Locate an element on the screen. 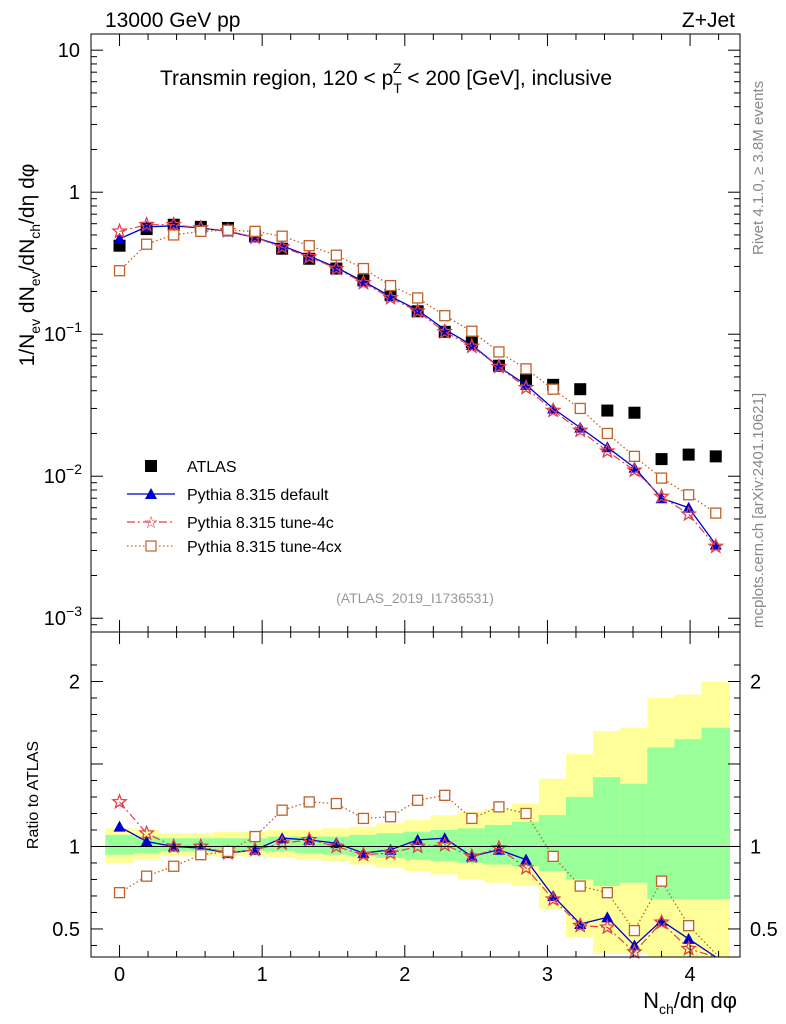 This screenshot has width=786, height=1024. y-tick-label-bottom-left-1: 1 is located at coordinates (74, 847).